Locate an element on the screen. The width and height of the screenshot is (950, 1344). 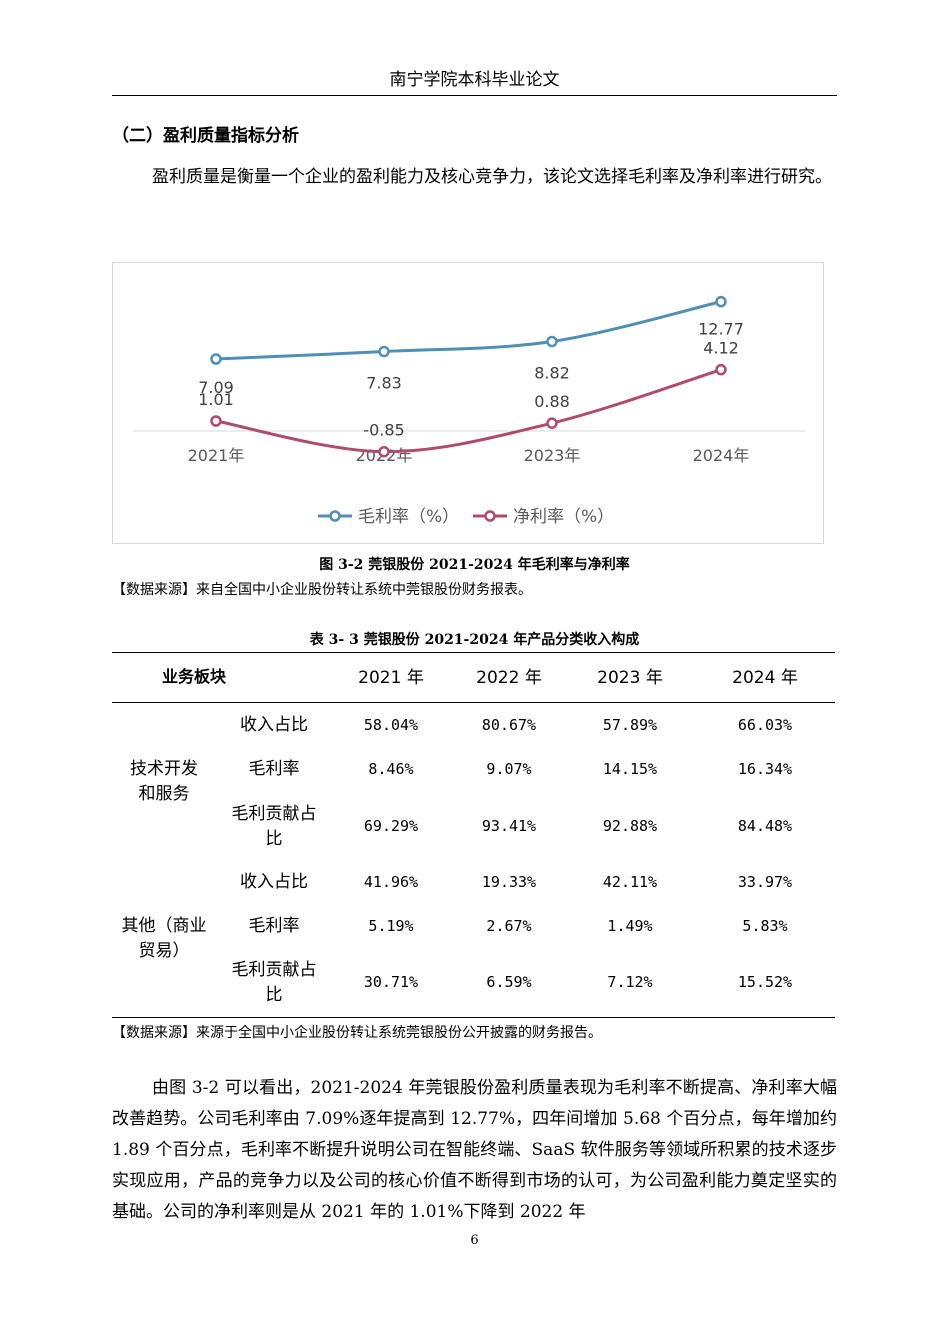
x-tick-label: 2024年 is located at coordinates (721, 455).